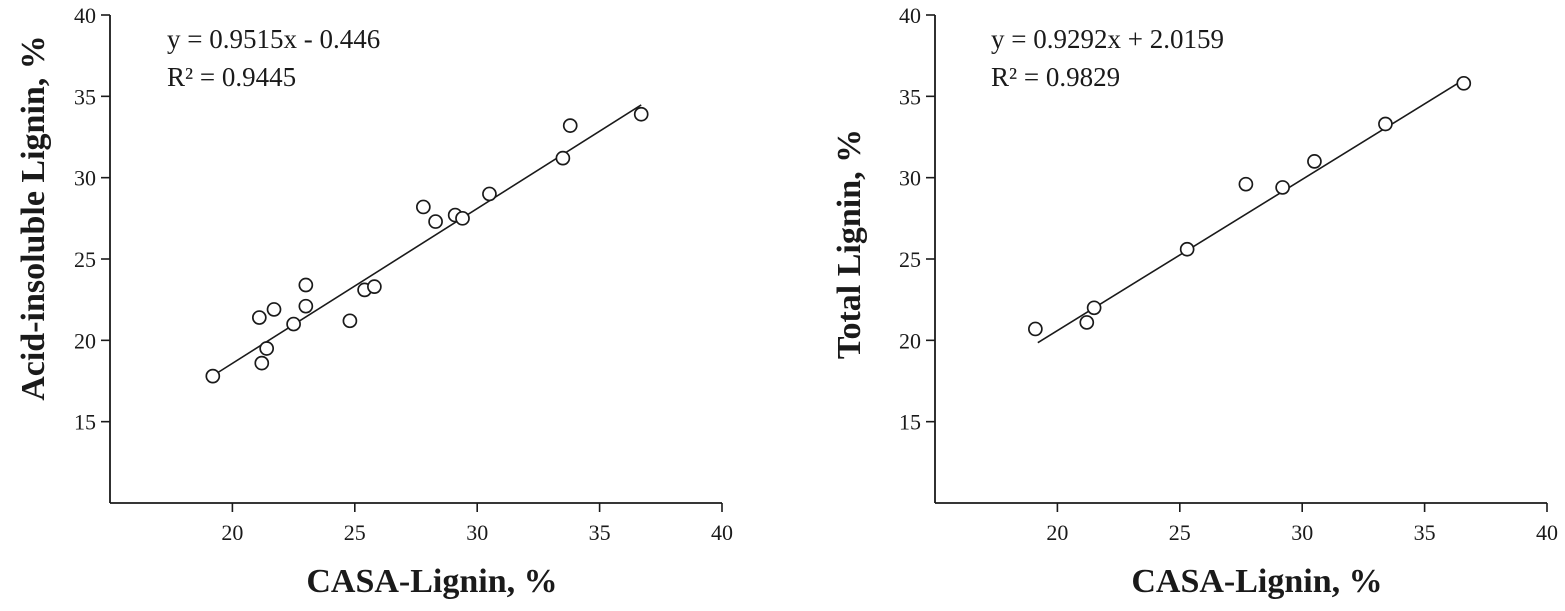 This screenshot has height=611, width=1565. What do you see at coordinates (1107, 39) in the screenshot?
I see `regression-equation: y = 0.9292x + 2.0159` at bounding box center [1107, 39].